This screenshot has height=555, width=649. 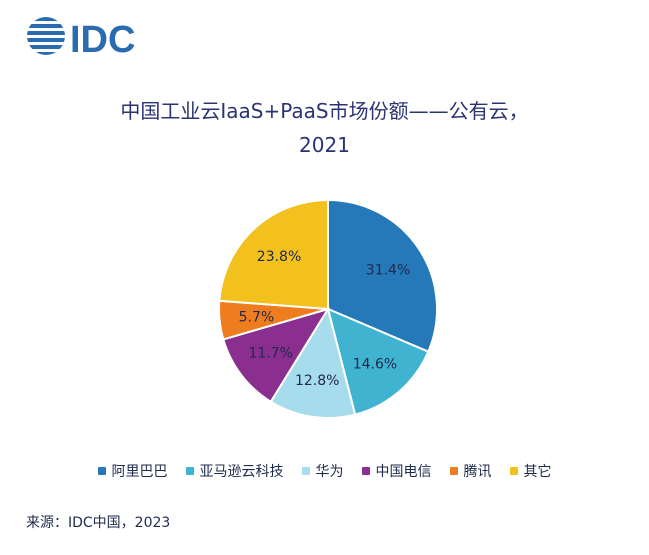 I want to click on idc-logo-mark: IDC, so click(x=81, y=39).